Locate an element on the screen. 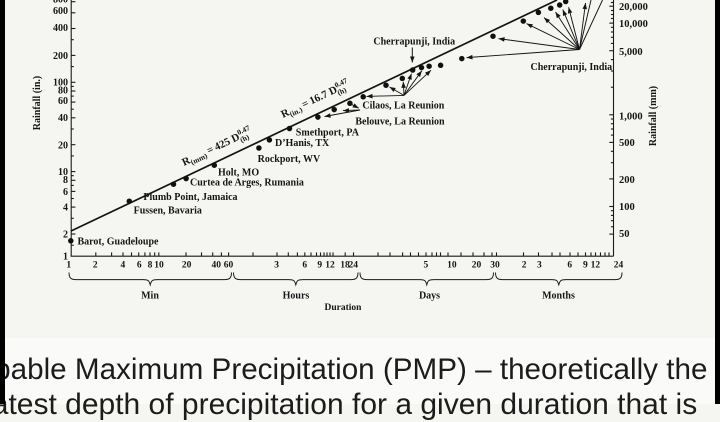  svg-text: Rainfall (mm) is located at coordinates (653, 116).